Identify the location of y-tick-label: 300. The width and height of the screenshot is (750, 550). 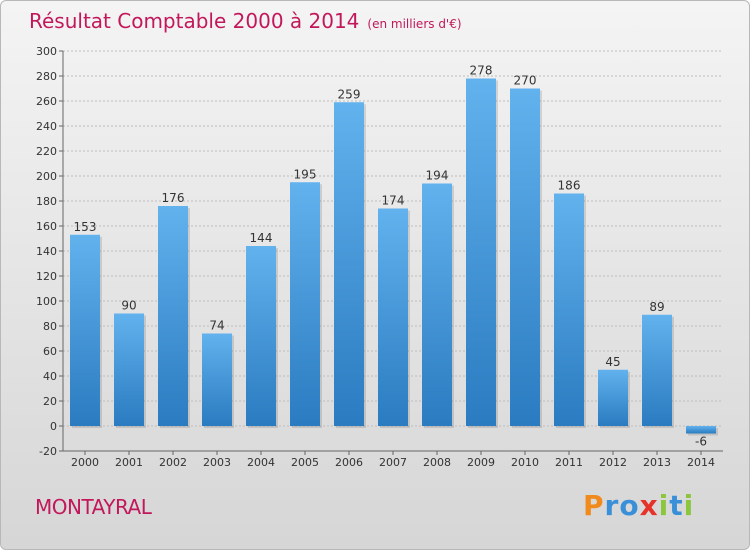
(46, 51).